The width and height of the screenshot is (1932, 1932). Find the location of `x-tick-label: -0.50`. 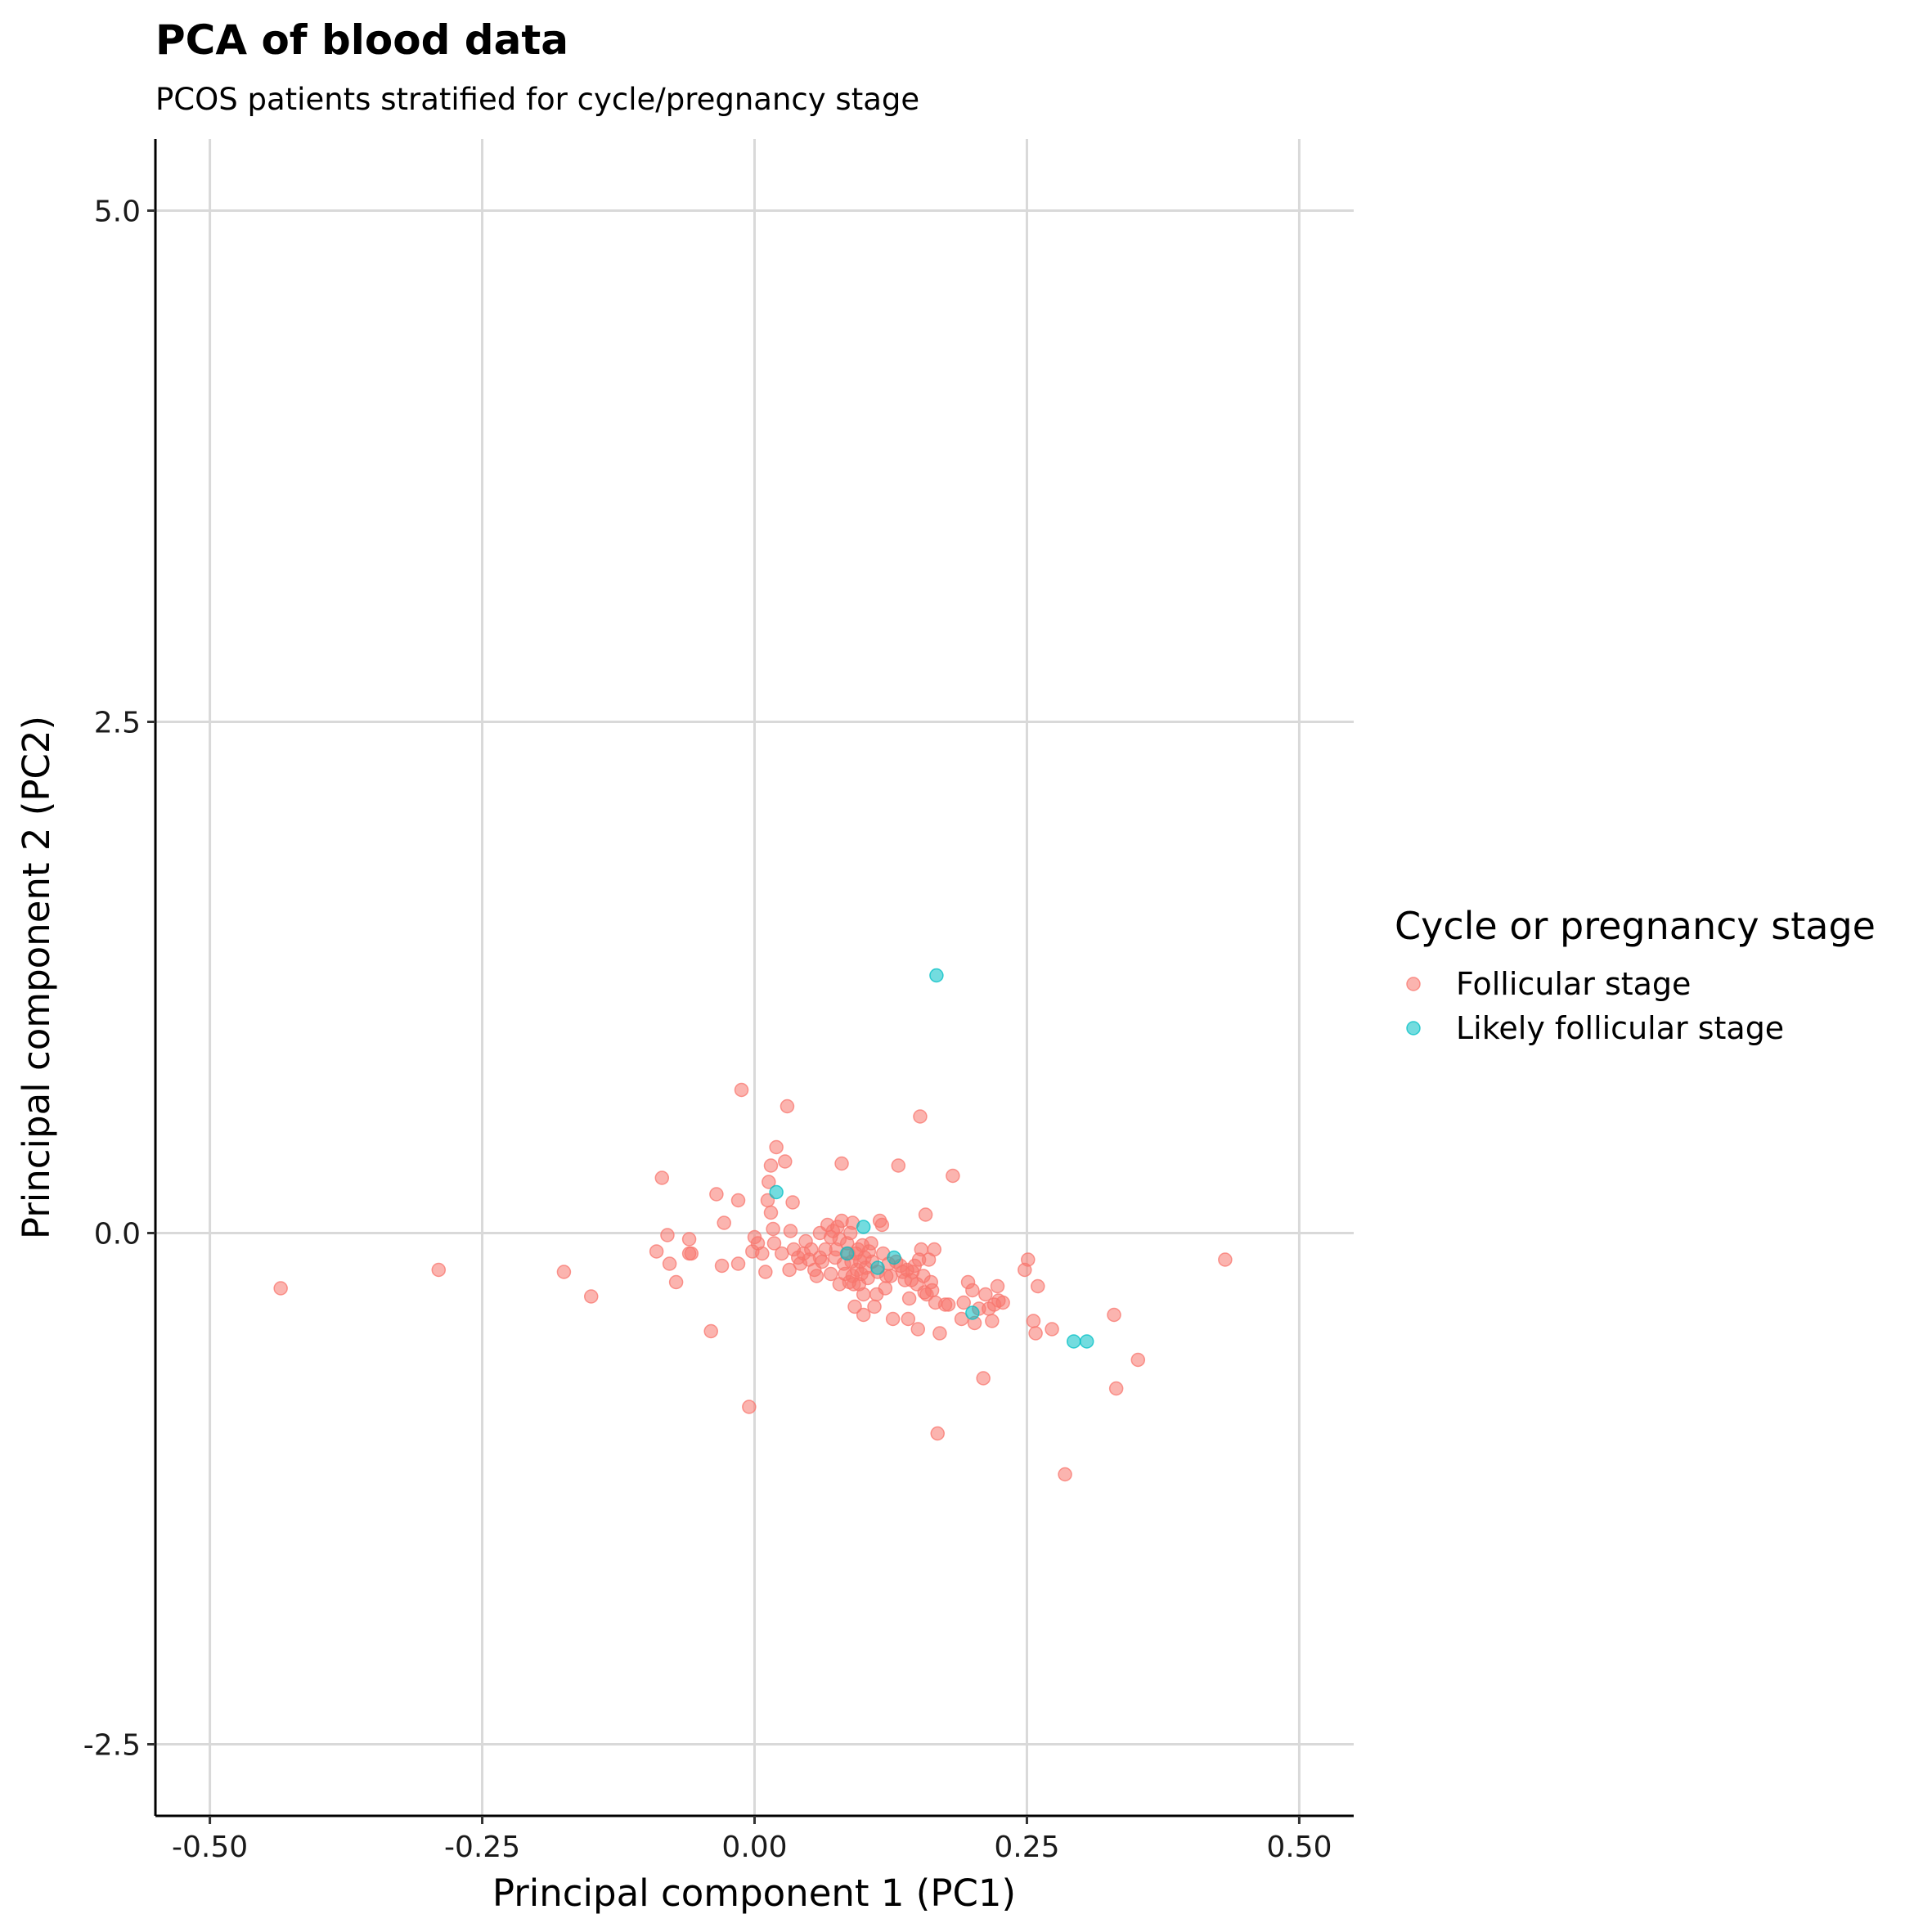

x-tick-label: -0.50 is located at coordinates (210, 1847).